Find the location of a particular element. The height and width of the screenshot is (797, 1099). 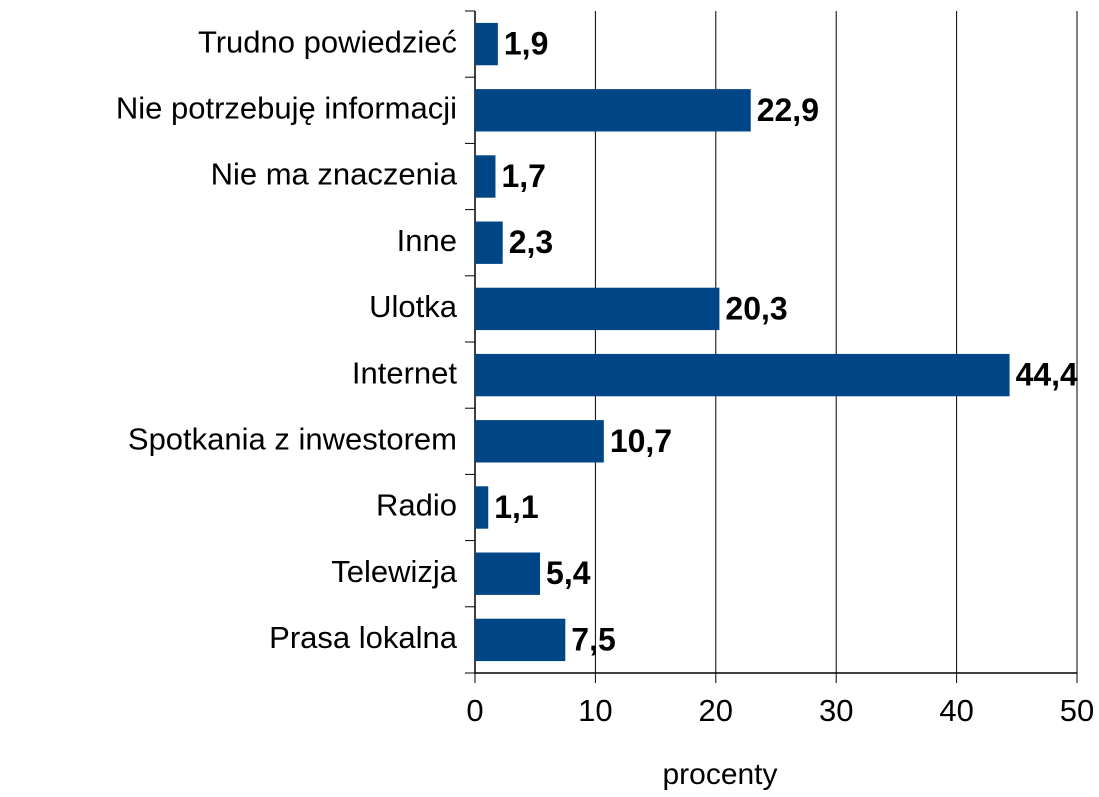

value-label: 1,7 is located at coordinates (523, 176).